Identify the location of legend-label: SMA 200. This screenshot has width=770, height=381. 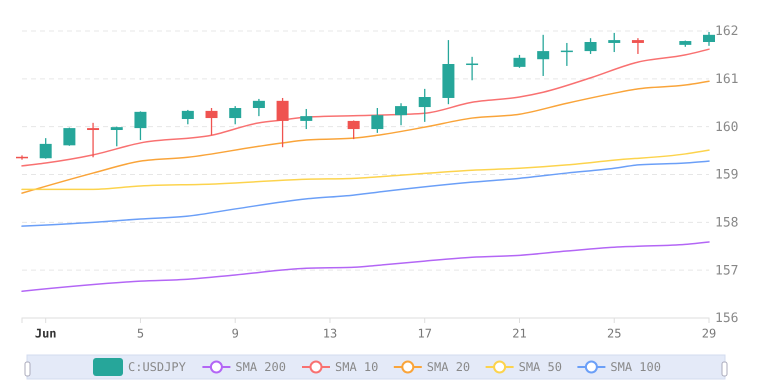
(260, 367).